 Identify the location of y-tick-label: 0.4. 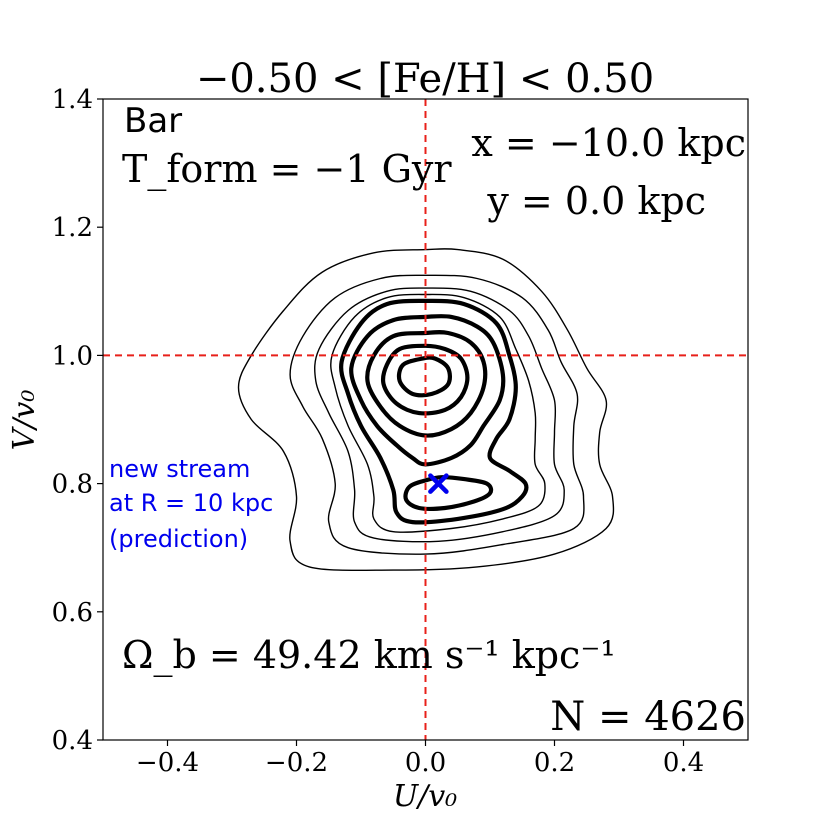
(72, 741).